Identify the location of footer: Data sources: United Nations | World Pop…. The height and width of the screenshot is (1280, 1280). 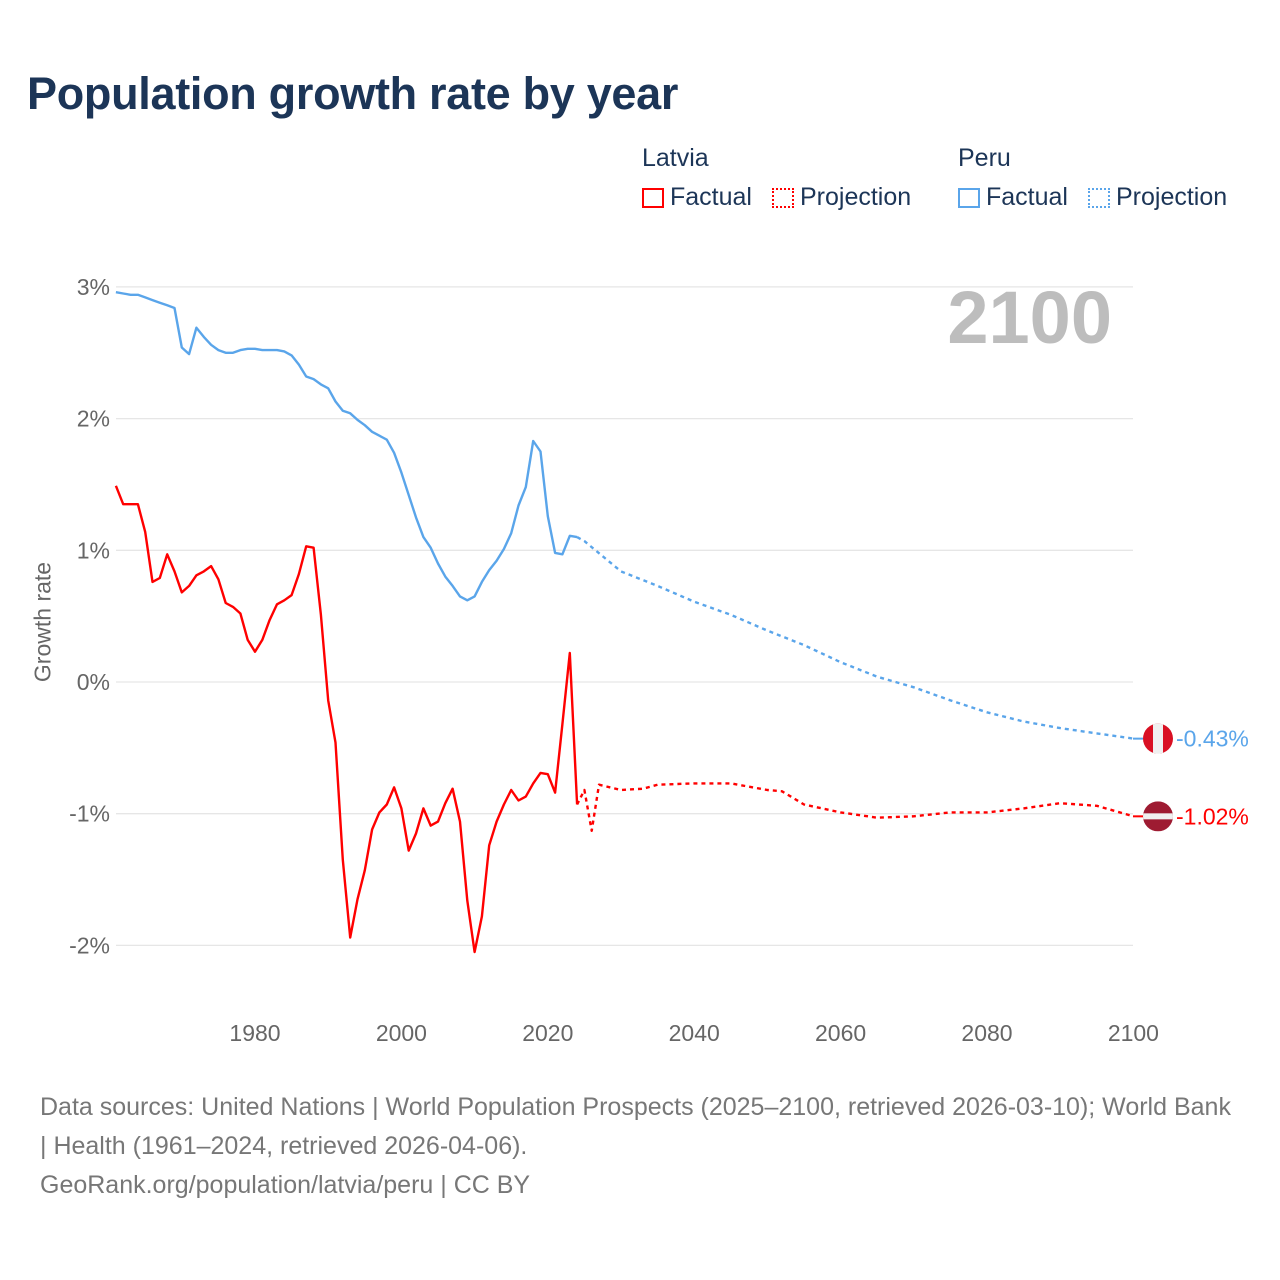
(640, 1146).